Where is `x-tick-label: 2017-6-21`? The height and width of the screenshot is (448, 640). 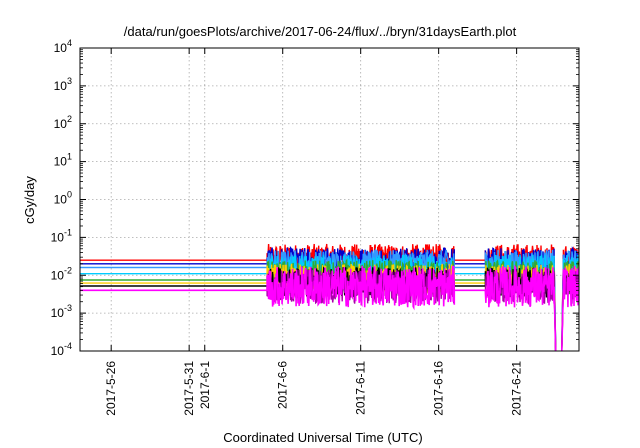
x-tick-label: 2017-6-21 is located at coordinates (517, 388).